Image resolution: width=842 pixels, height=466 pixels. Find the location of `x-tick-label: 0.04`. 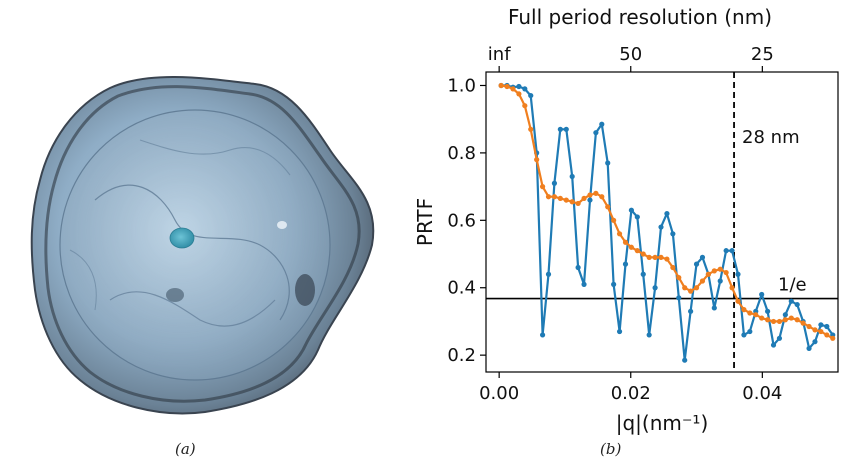

x-tick-label: 0.04 is located at coordinates (762, 393).